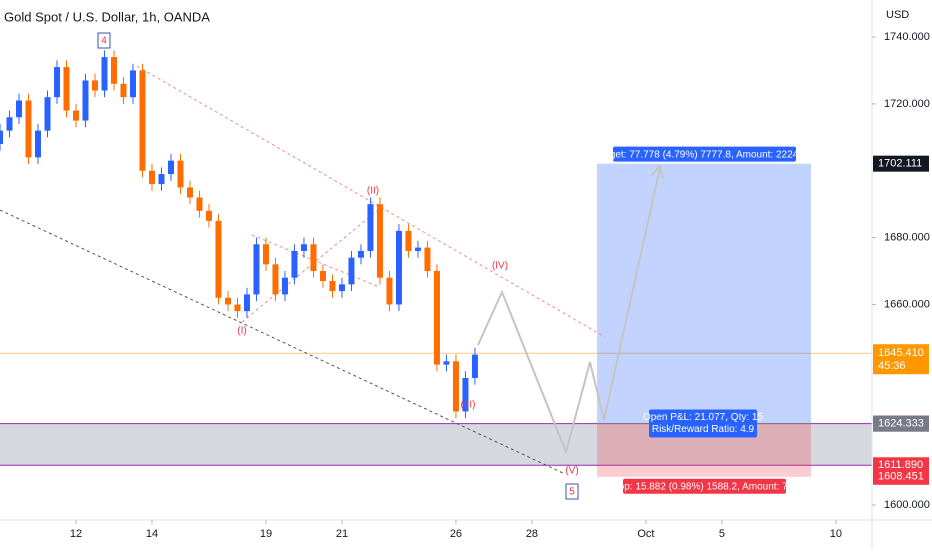 This screenshot has width=932, height=555. What do you see at coordinates (532, 534) in the screenshot?
I see `x-tick-label: 28` at bounding box center [532, 534].